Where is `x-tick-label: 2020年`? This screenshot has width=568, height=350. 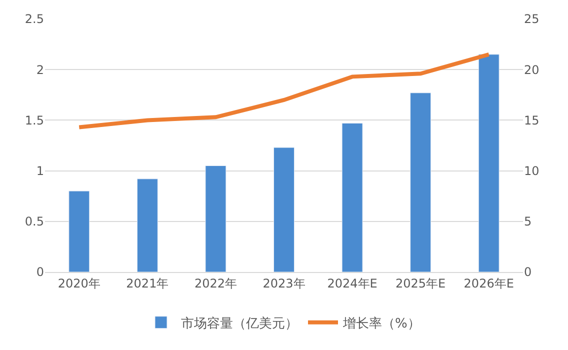
x-tick-label: 2020年 is located at coordinates (79, 283).